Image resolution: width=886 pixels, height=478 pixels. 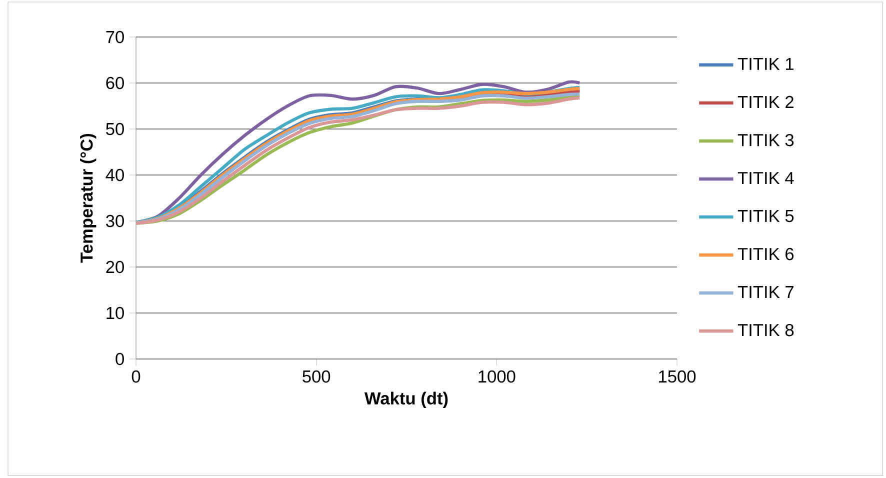 I want to click on legend-label: TITIK 5, so click(x=766, y=216).